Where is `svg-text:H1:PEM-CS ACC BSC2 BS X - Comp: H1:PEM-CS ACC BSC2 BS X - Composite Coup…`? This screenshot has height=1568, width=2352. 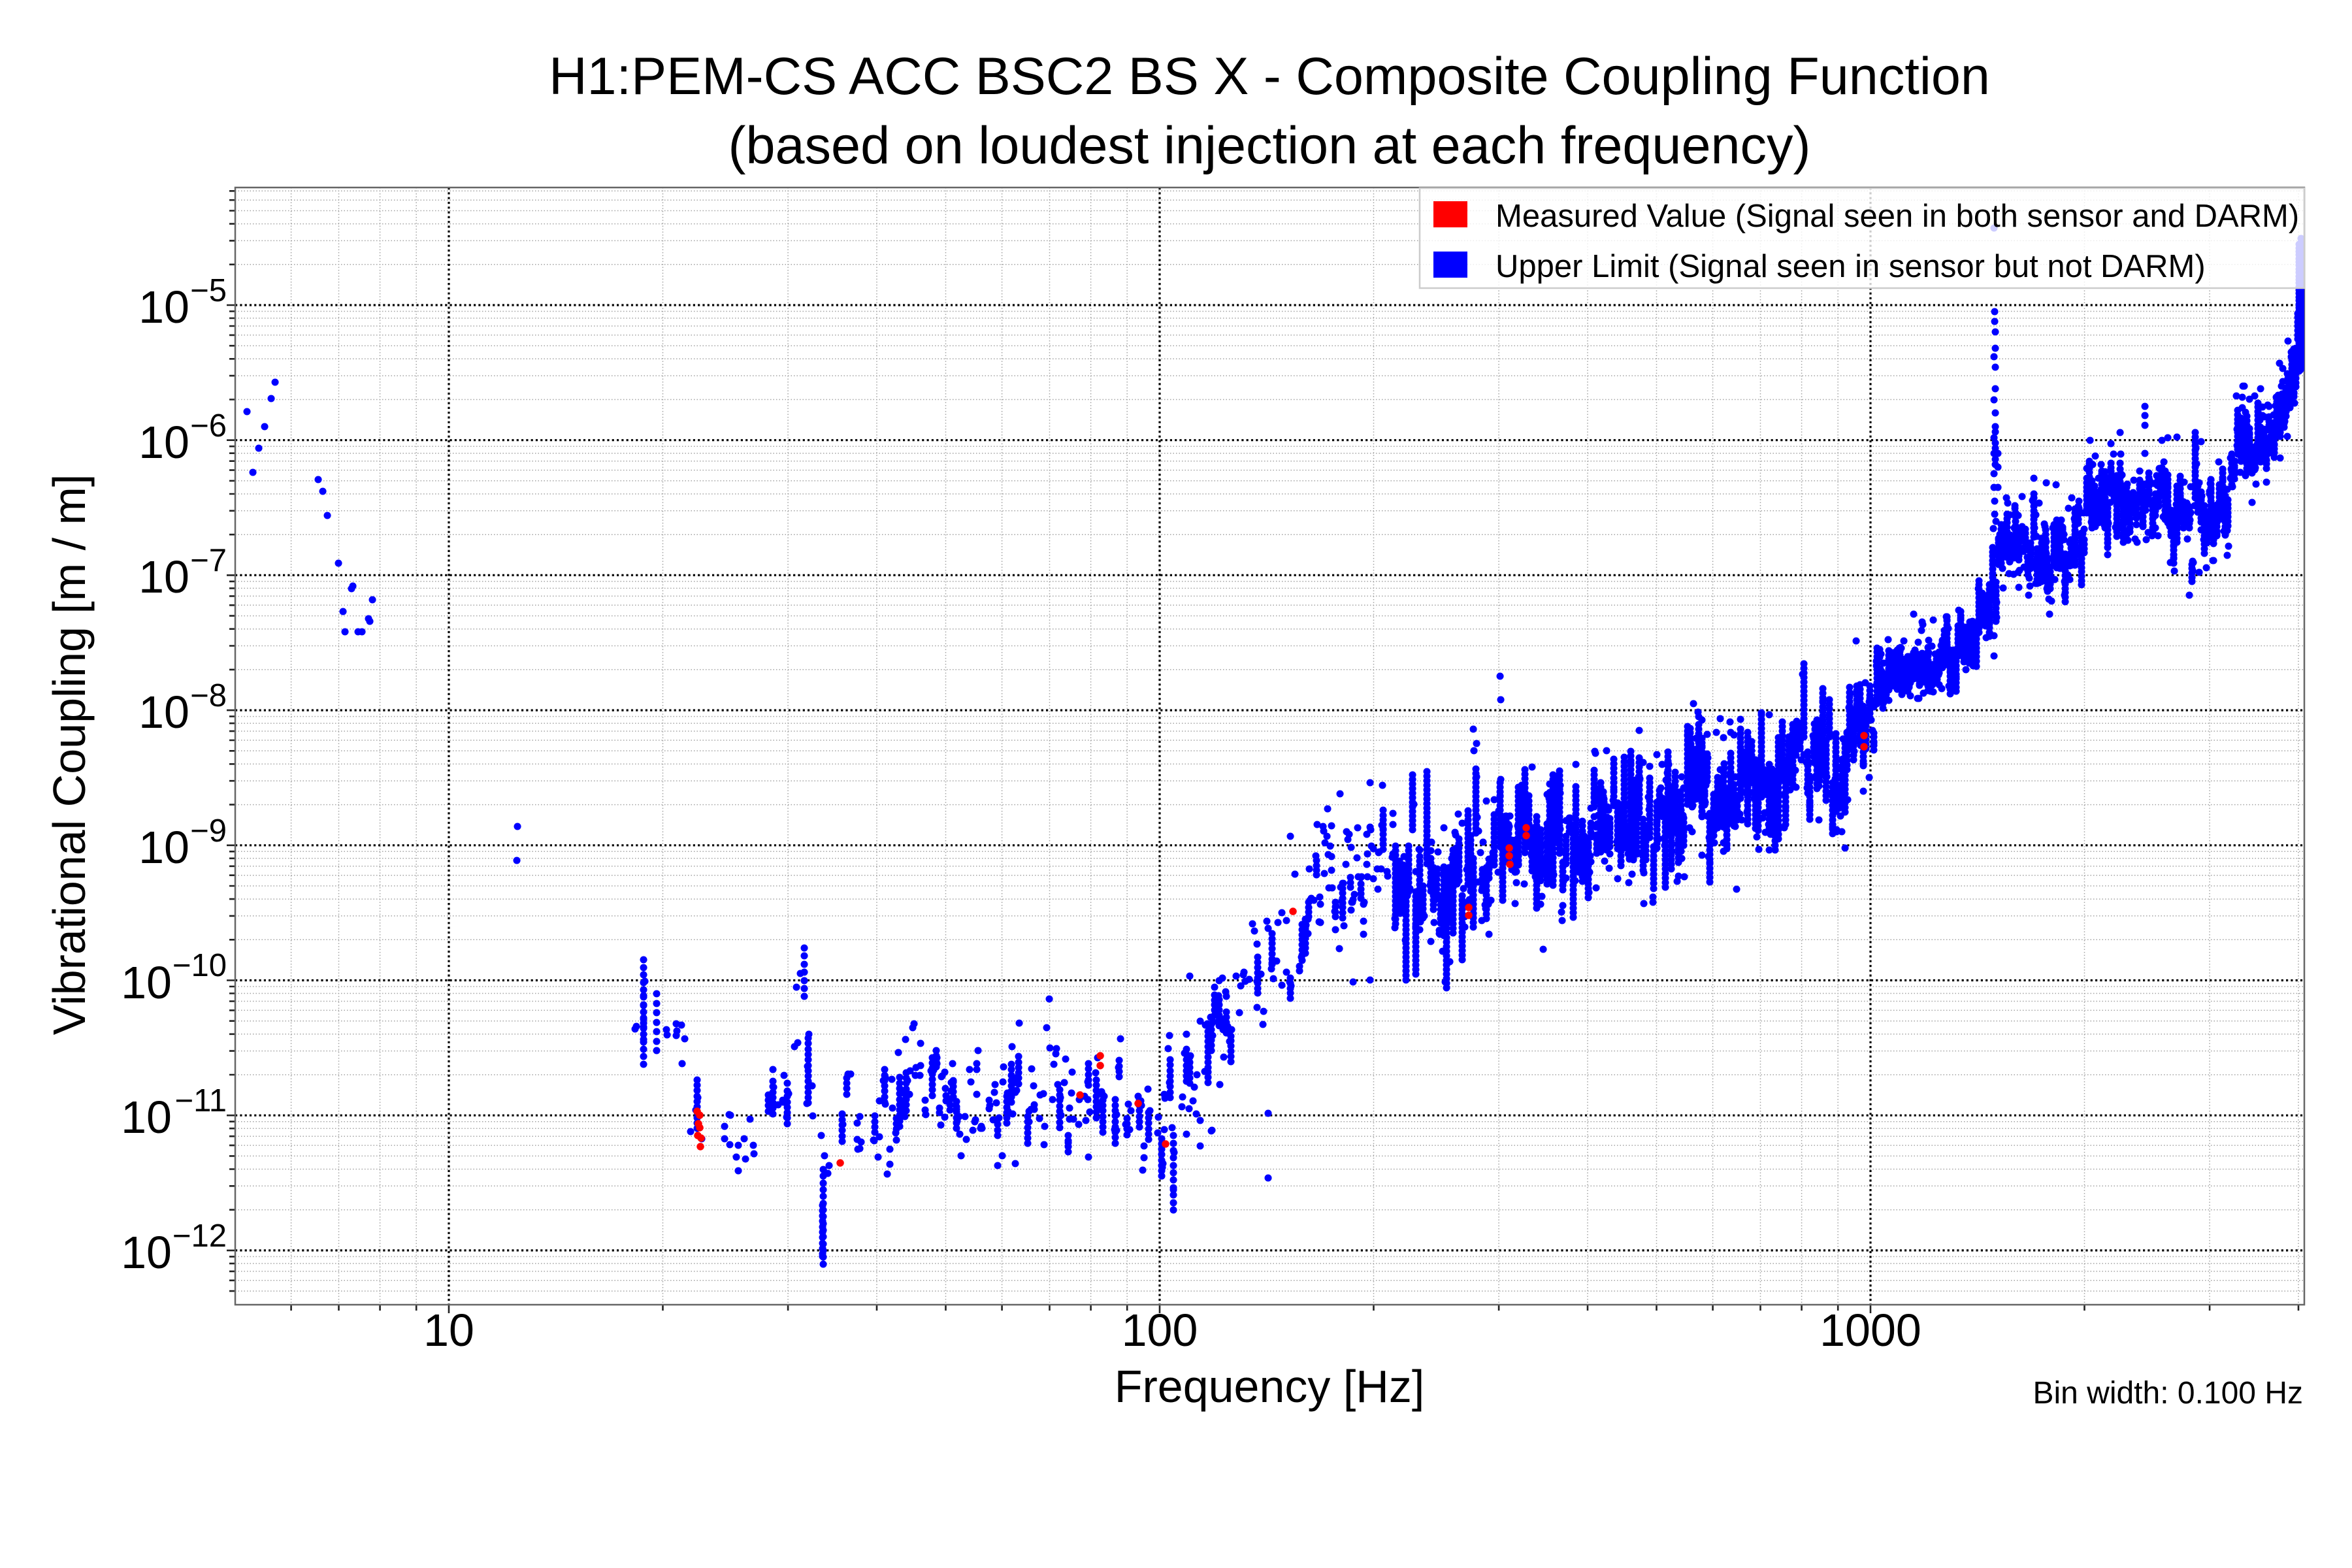 svg-text:H1:PEM-CS ACC BSC2 BS X - Comp: H1:PEM-CS ACC BSC2 BS X - Composite Coup… is located at coordinates (1269, 76).